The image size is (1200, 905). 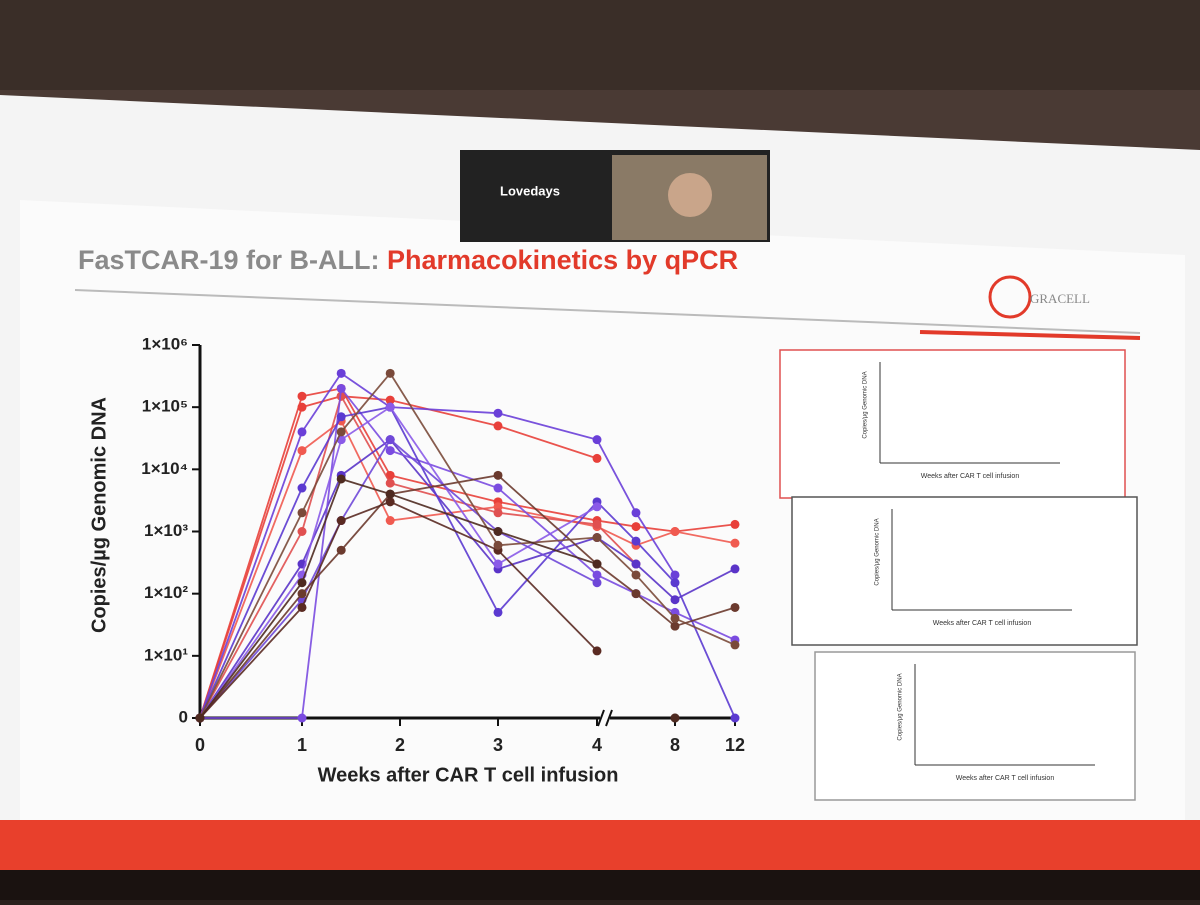 I want to click on video-name: Lovedays, so click(x=530, y=190).